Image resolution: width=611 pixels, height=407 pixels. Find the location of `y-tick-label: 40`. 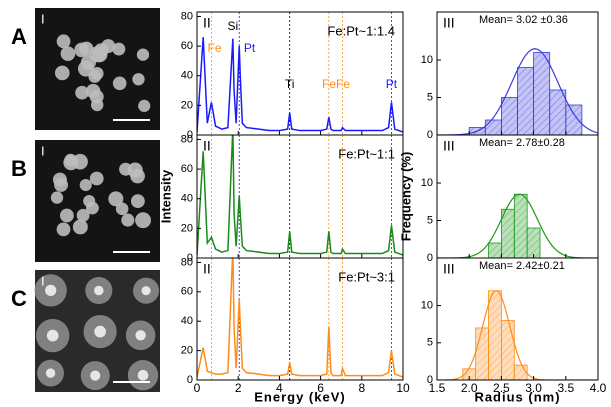

y-tick-label: 40 is located at coordinates (187, 321).